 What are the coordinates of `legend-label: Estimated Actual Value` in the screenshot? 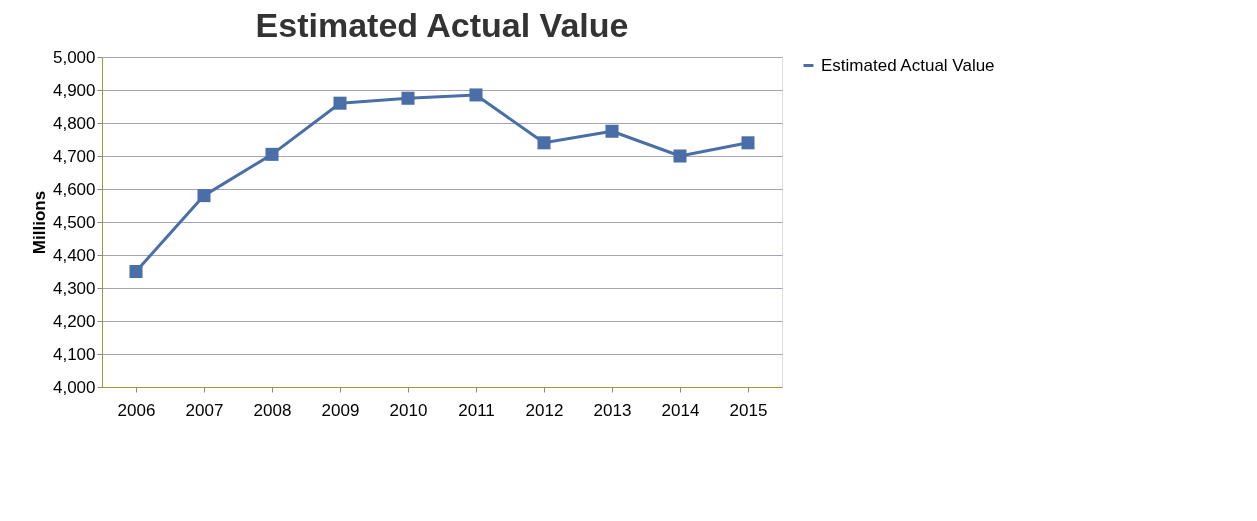 It's located at (908, 65).